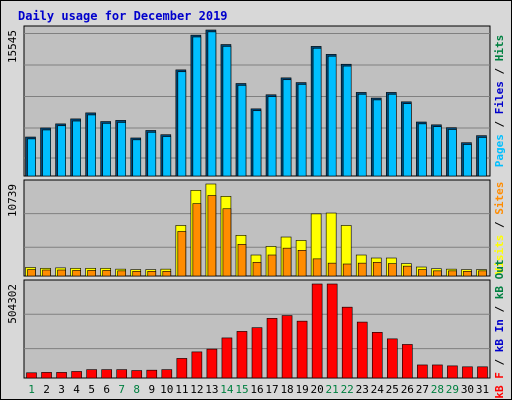 This screenshot has width=512, height=400. What do you see at coordinates (422, 389) in the screenshot?
I see `day-label-27: 27` at bounding box center [422, 389].